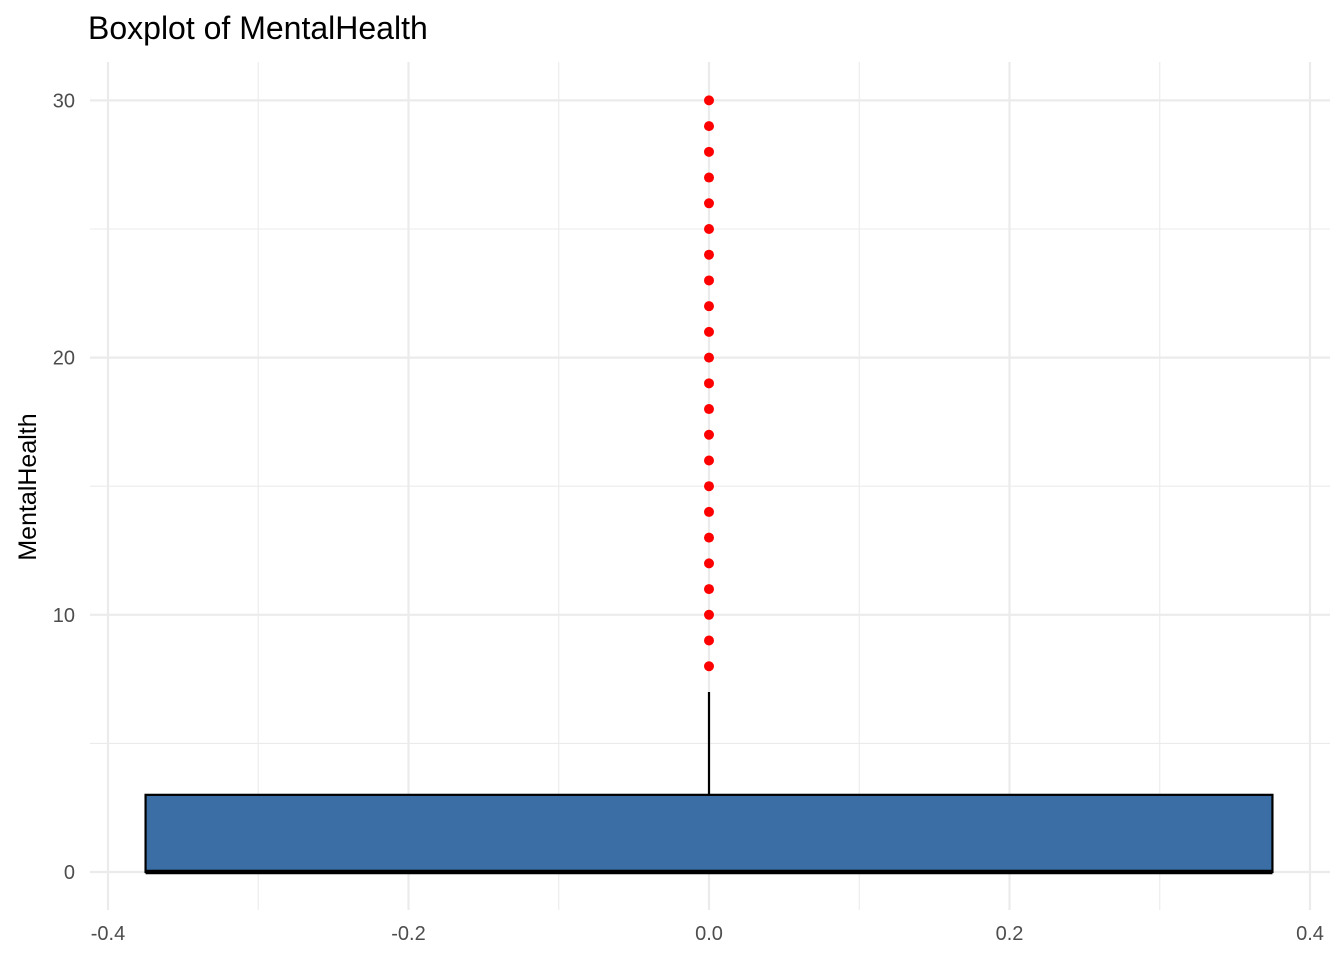  I want to click on y-axis-title: MentalHealth, so click(28, 486).